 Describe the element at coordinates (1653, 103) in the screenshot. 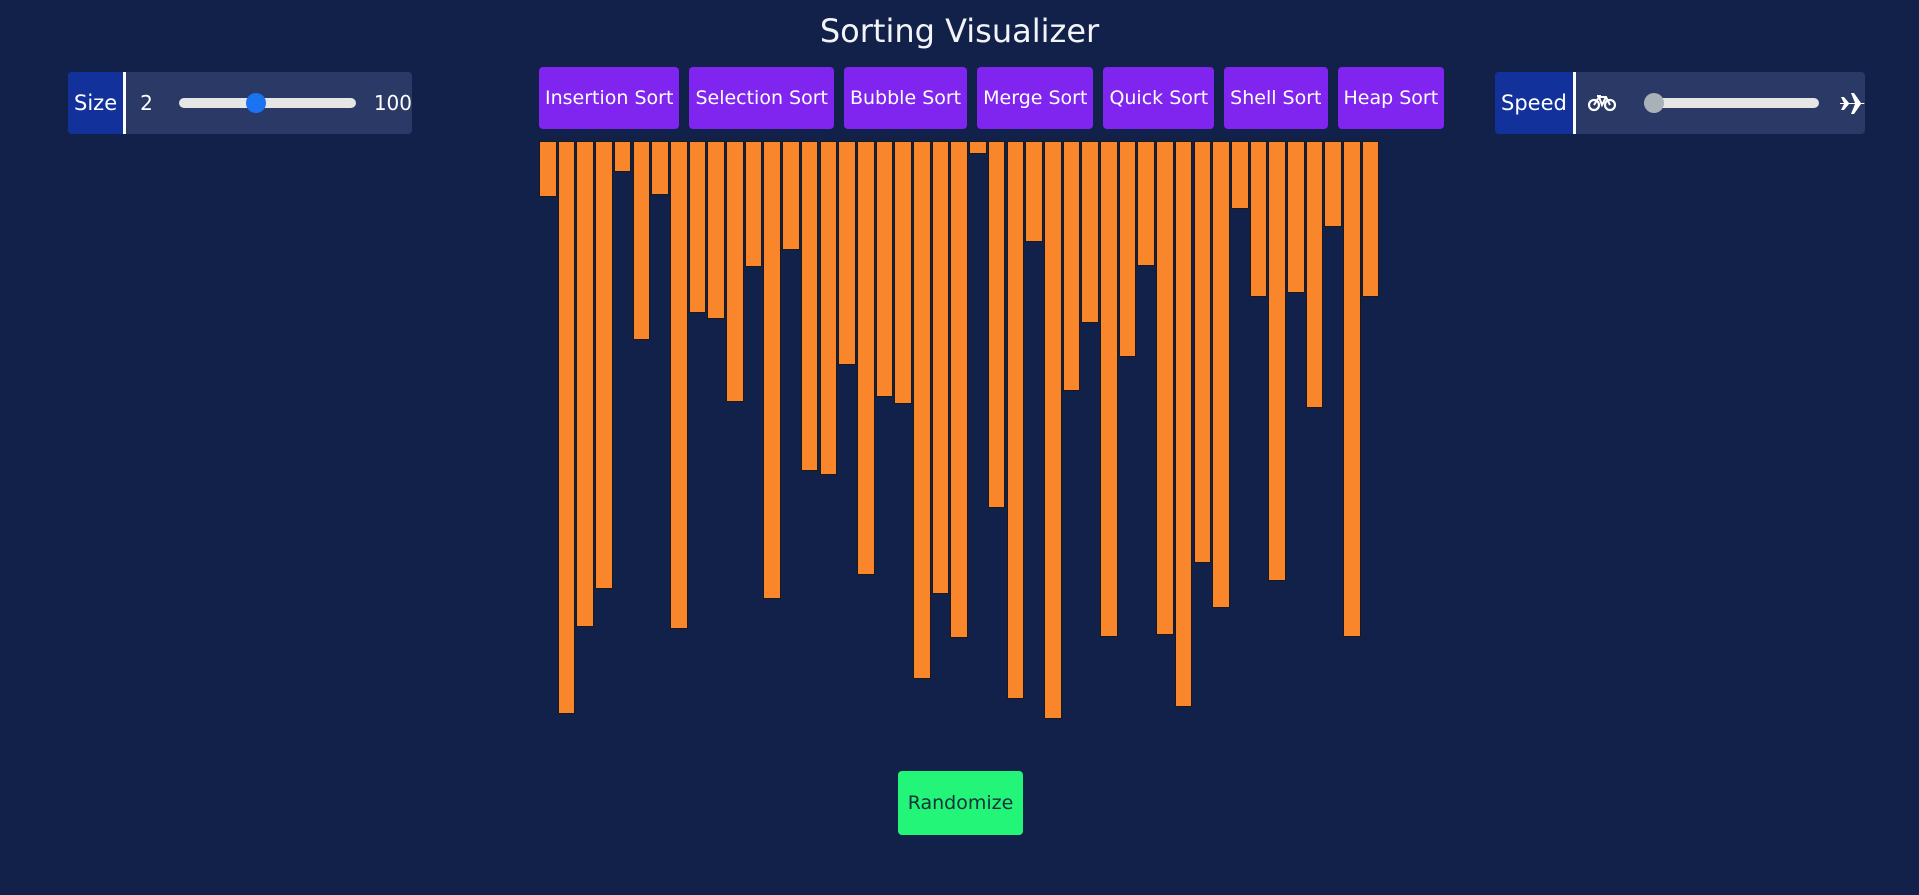

I see `speed-slider-thumb` at that location.